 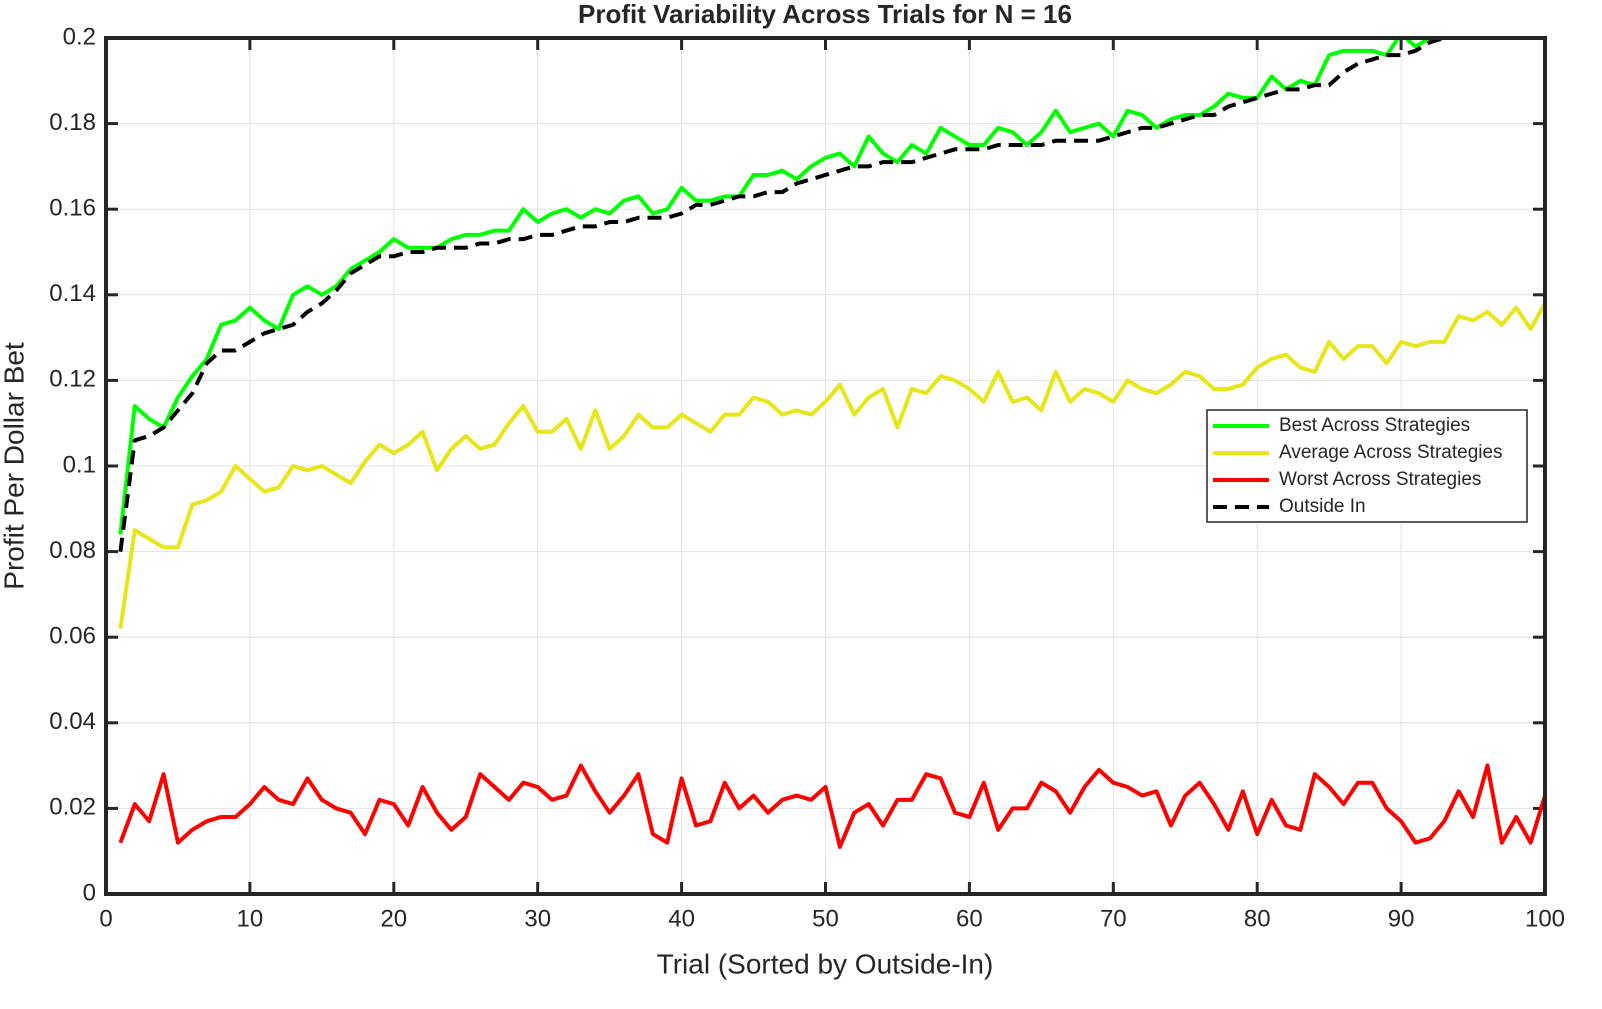 I want to click on x-axis-label: Trial (Sorted by Outside-In), so click(x=825, y=963).